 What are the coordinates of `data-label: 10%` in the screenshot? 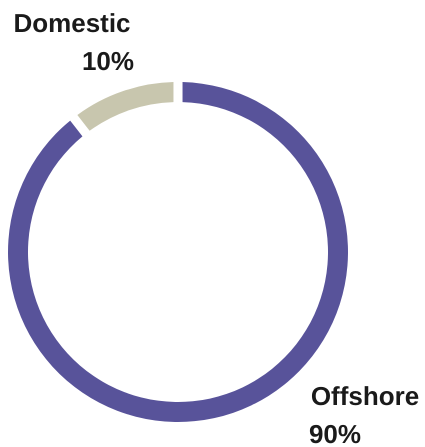 It's located at (108, 61).